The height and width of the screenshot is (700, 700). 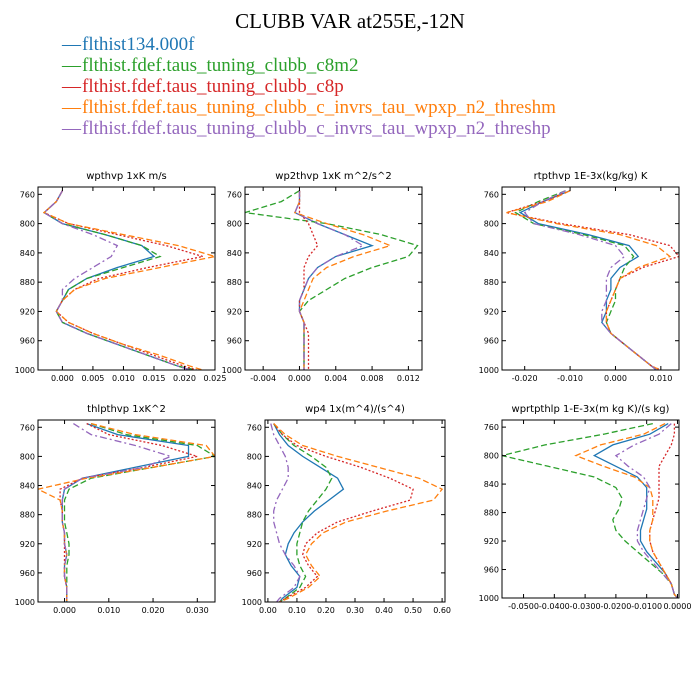 I want to click on x-tick-label: -0.0100, so click(x=646, y=606).